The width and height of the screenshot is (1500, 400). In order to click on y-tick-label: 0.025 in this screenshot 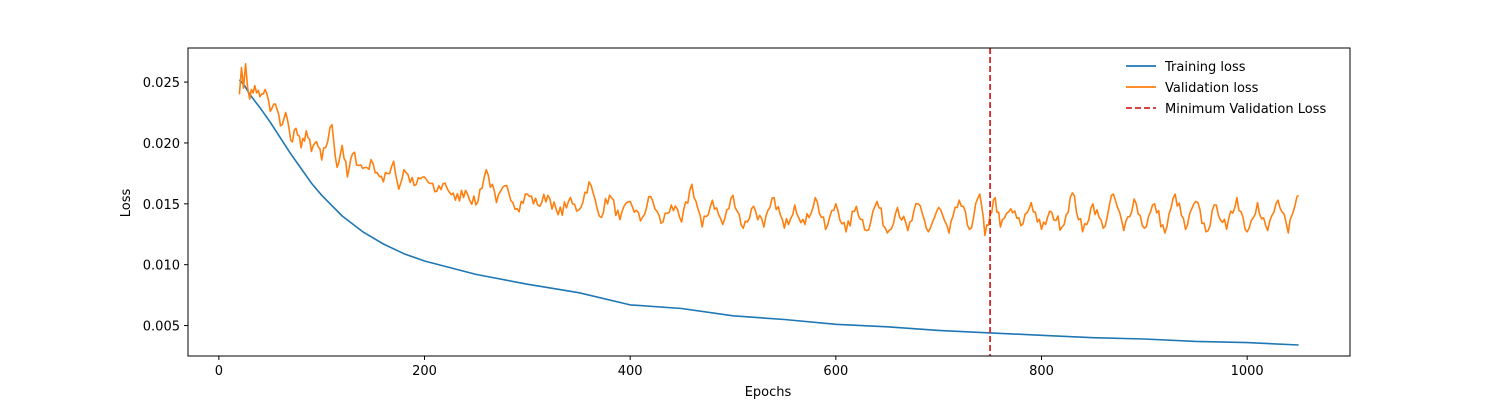, I will do `click(161, 83)`.